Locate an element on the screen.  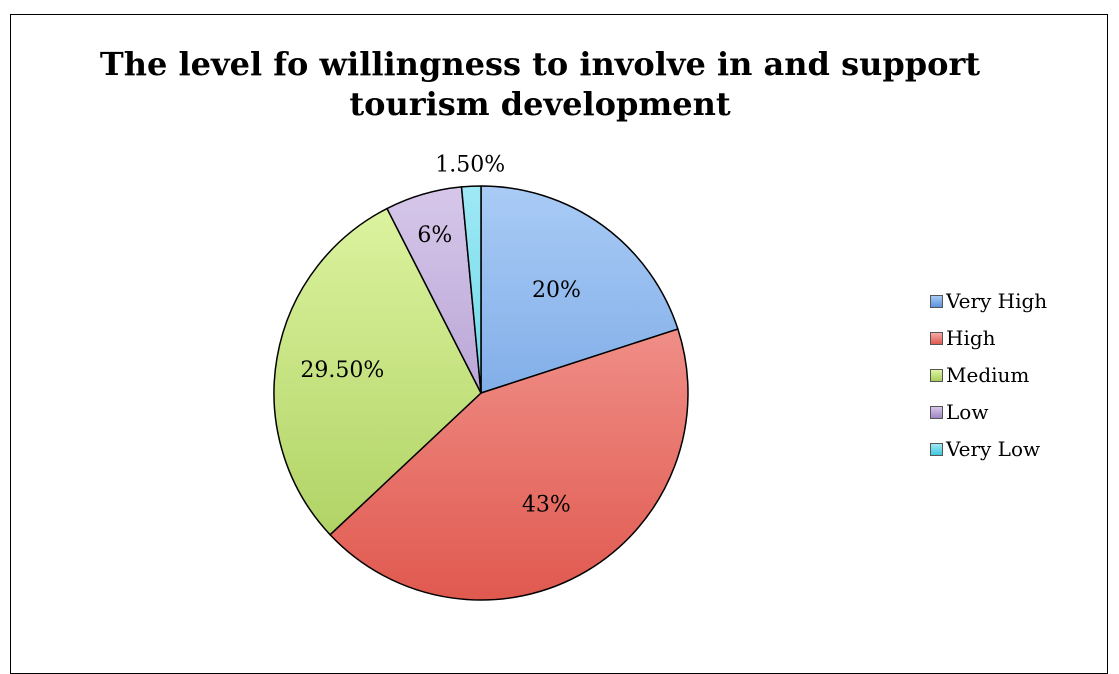
pie-slice-medium is located at coordinates (377, 371).